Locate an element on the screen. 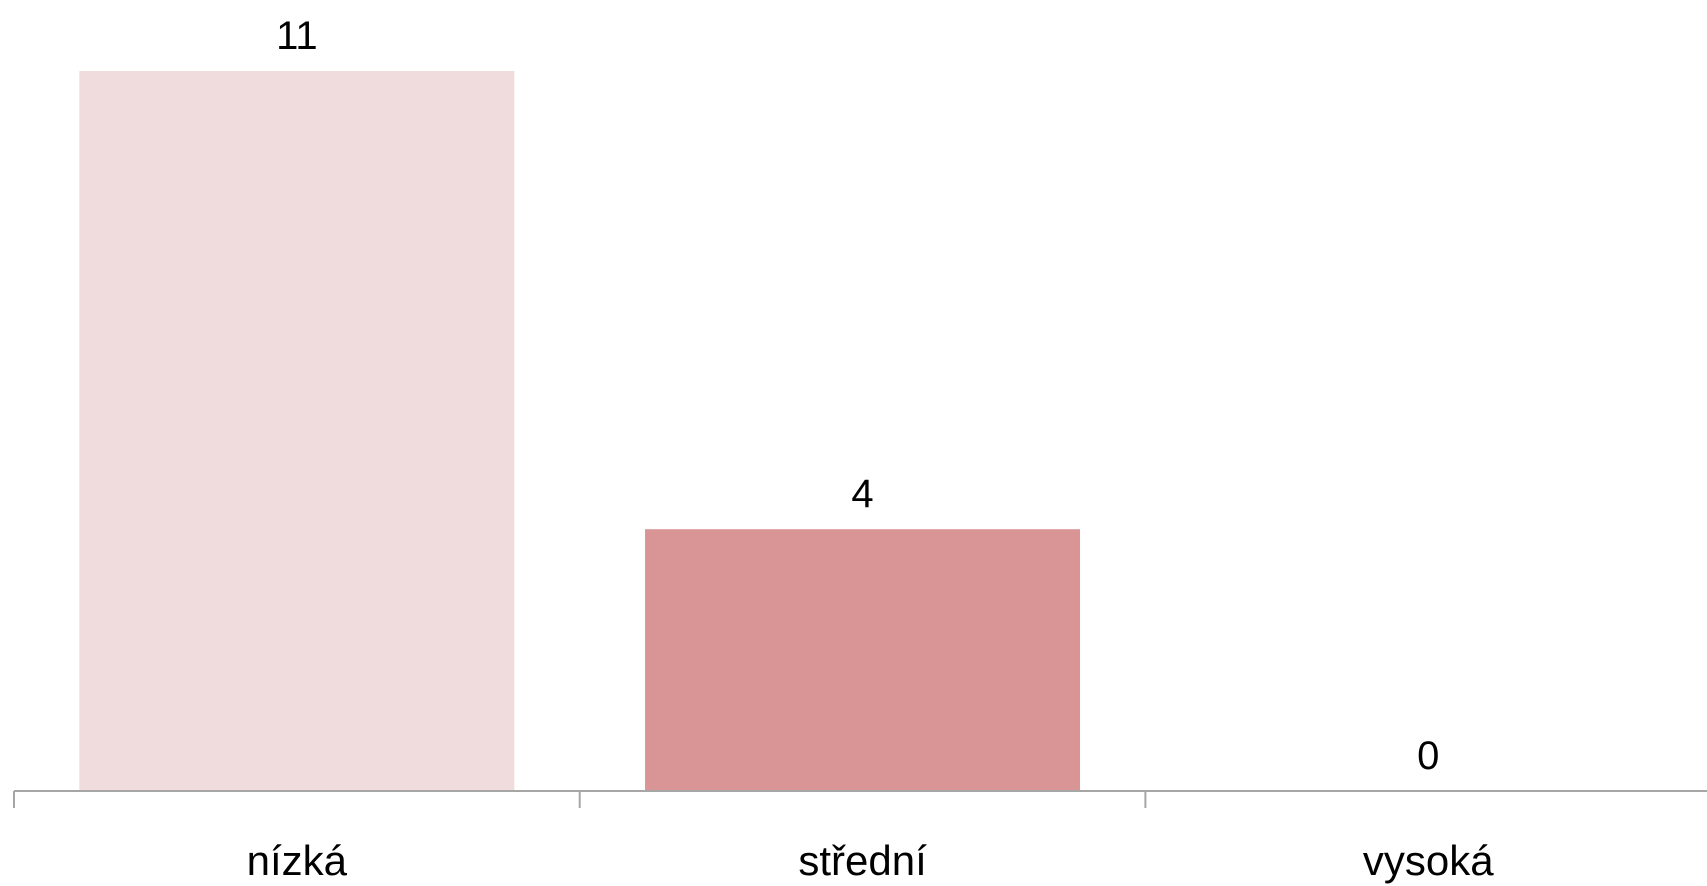 This screenshot has height=886, width=1707. data-label-1: 11 is located at coordinates (297, 36).